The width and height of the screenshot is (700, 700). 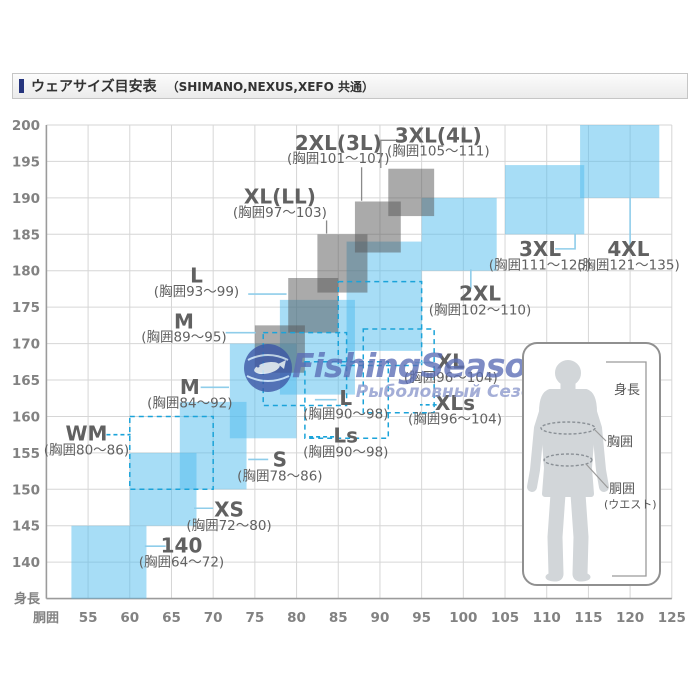 What do you see at coordinates (451, 361) in the screenshot?
I see `size-label-name: XL` at bounding box center [451, 361].